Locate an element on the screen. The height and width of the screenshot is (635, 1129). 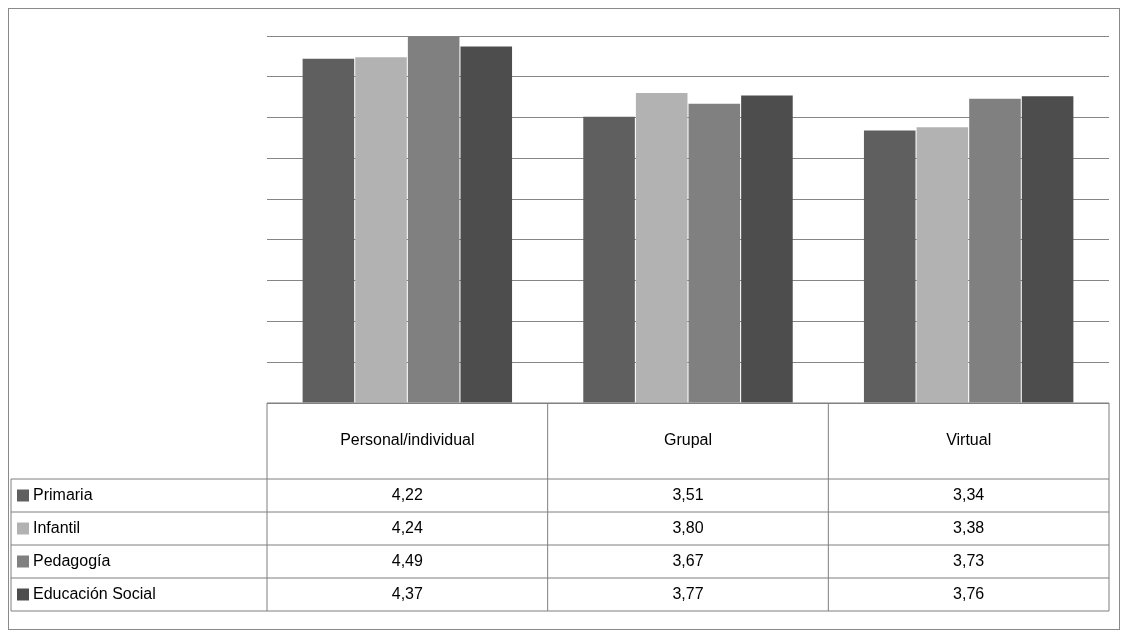
data-label: 3,76 is located at coordinates (969, 593).